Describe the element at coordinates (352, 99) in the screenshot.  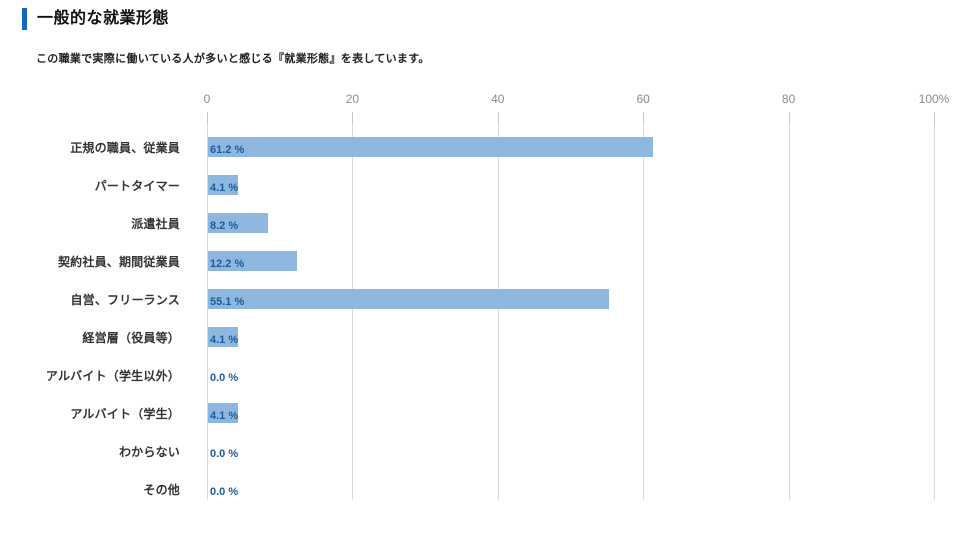
I see `x-axis-tick-label: 20` at that location.